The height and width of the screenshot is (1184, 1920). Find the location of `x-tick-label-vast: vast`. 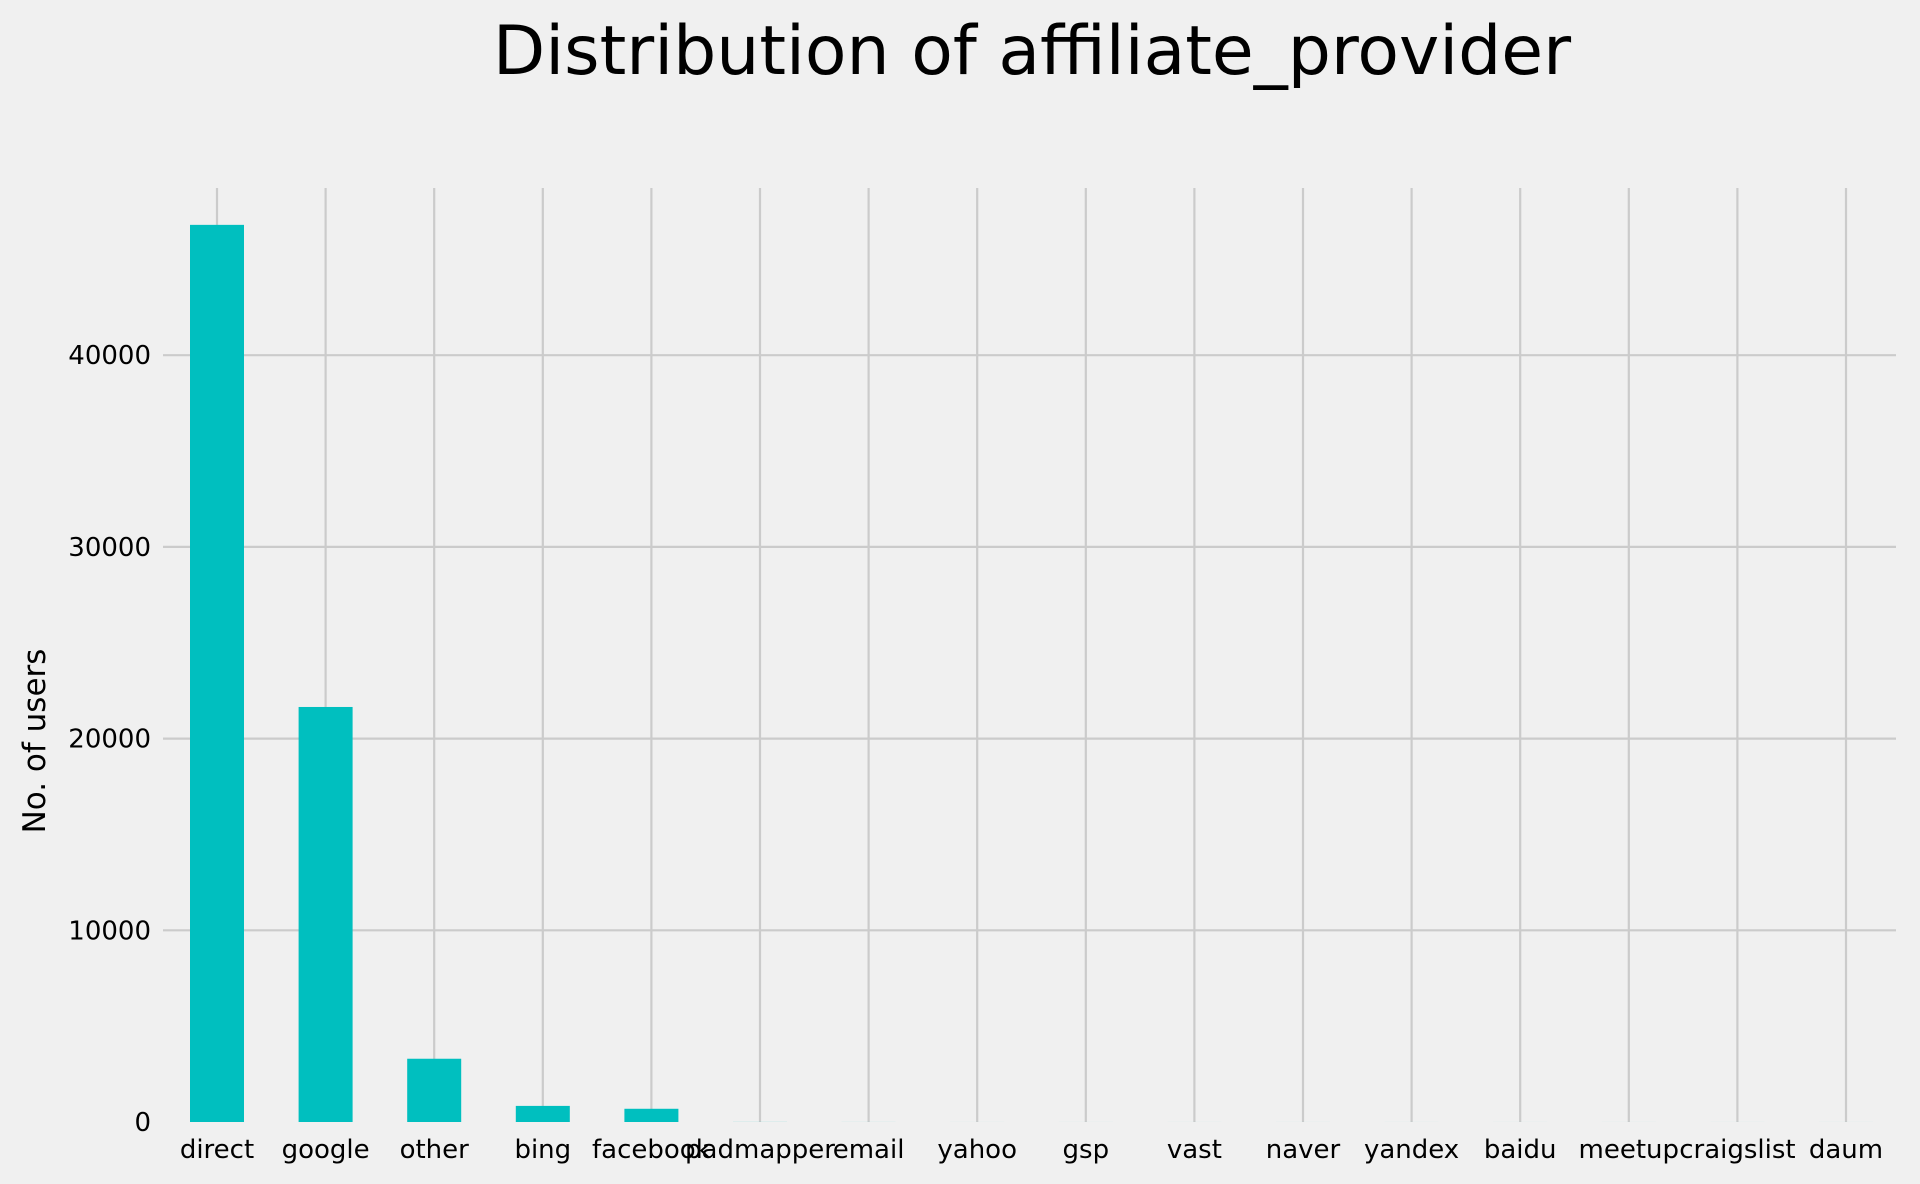

x-tick-label-vast: vast is located at coordinates (1194, 1150).